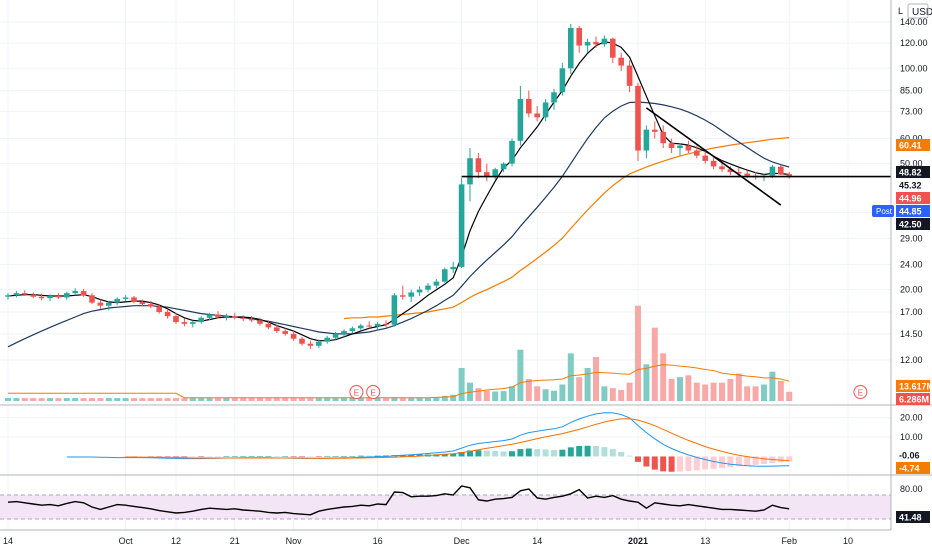 The height and width of the screenshot is (550, 932). What do you see at coordinates (294, 541) in the screenshot?
I see `time-axis-label: Nov` at bounding box center [294, 541].